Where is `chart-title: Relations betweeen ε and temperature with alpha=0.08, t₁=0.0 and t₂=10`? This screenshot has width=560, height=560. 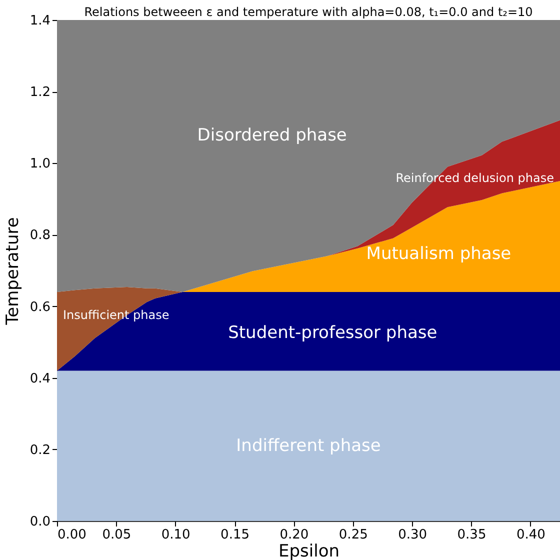 chart-title: Relations betweeen ε and temperature with alpha=0.08, t₁=0.0 and t₂=10 is located at coordinates (308, 12).